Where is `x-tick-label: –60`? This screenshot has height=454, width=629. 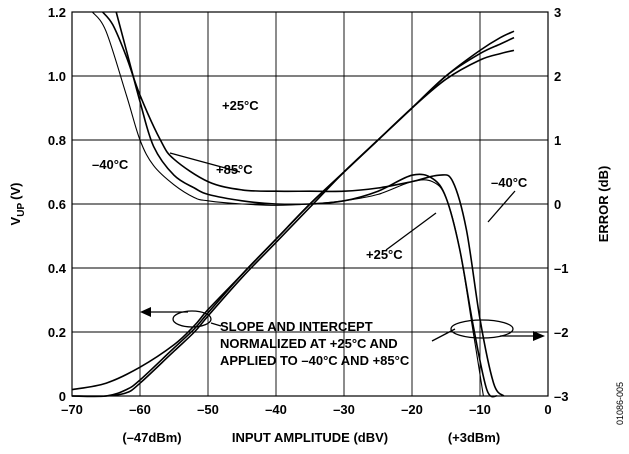 x-tick-label: –60 is located at coordinates (140, 409).